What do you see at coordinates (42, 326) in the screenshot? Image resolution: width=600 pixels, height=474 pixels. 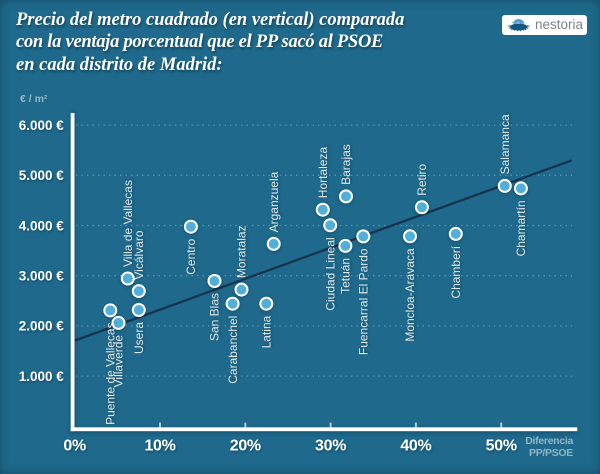 I see `svg-text: 2.000 €` at bounding box center [42, 326].